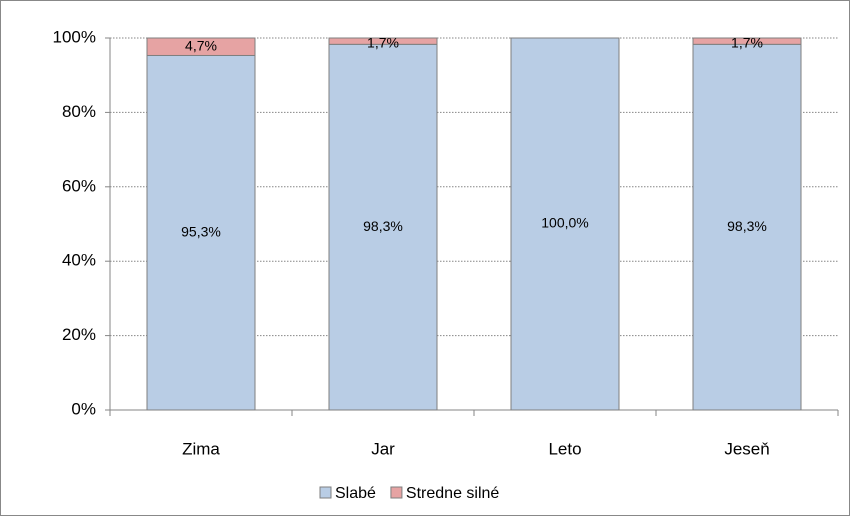 The image size is (850, 516). What do you see at coordinates (383, 448) in the screenshot?
I see `x-tick-label: Jar` at bounding box center [383, 448].